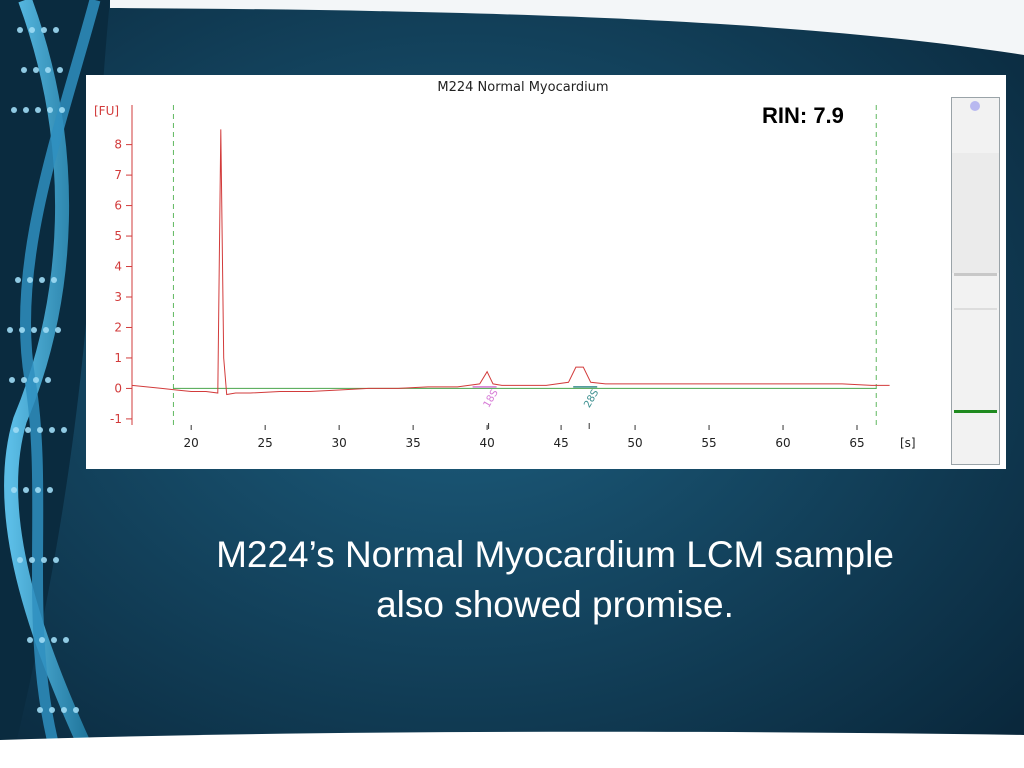 The height and width of the screenshot is (768, 1024). I want to click on gel-band-18s, so click(975, 309).